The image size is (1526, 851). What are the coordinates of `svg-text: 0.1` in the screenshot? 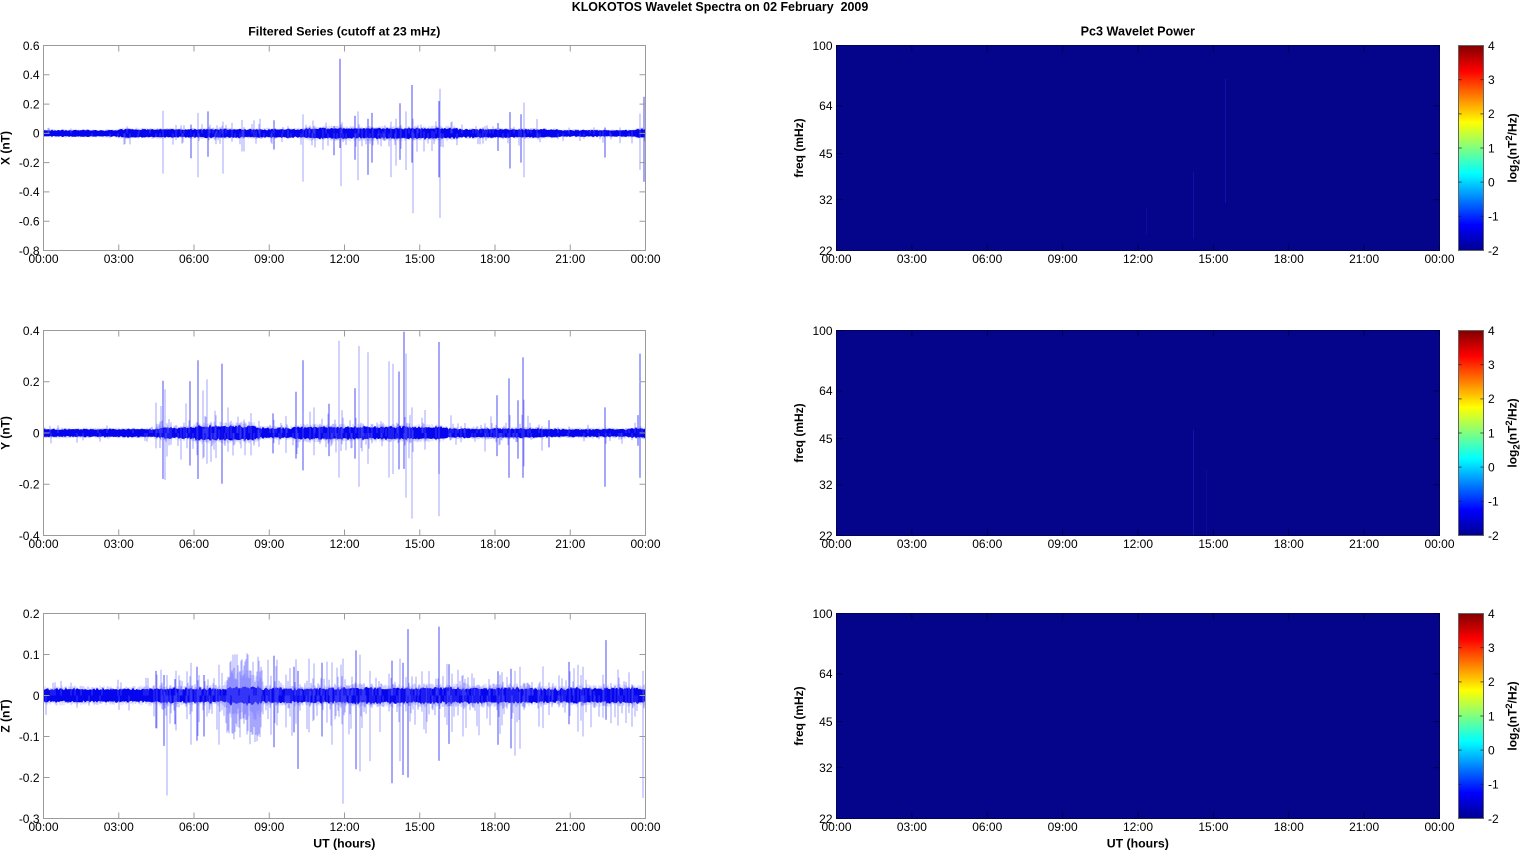 It's located at (31, 655).